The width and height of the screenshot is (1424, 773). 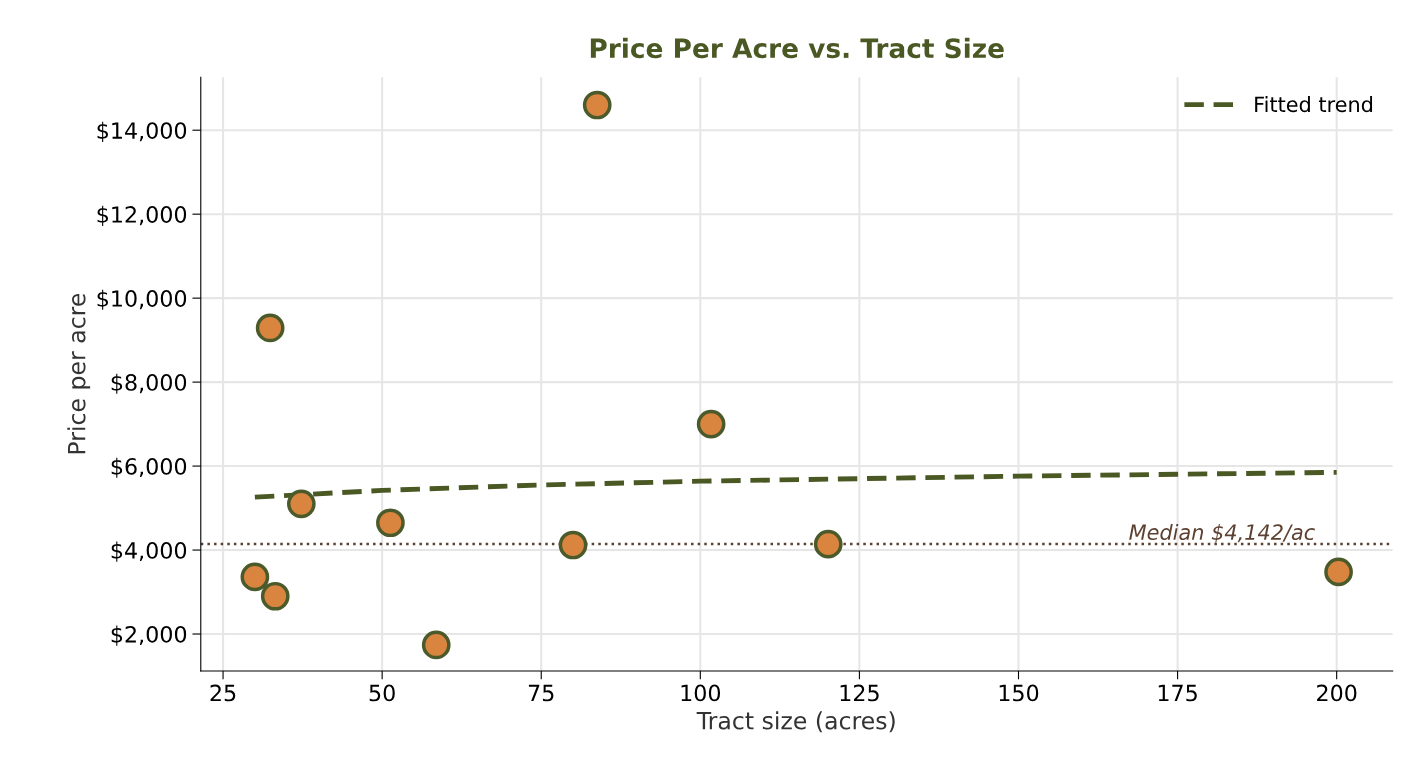 What do you see at coordinates (382, 693) in the screenshot?
I see `x-tick-label: 50` at bounding box center [382, 693].